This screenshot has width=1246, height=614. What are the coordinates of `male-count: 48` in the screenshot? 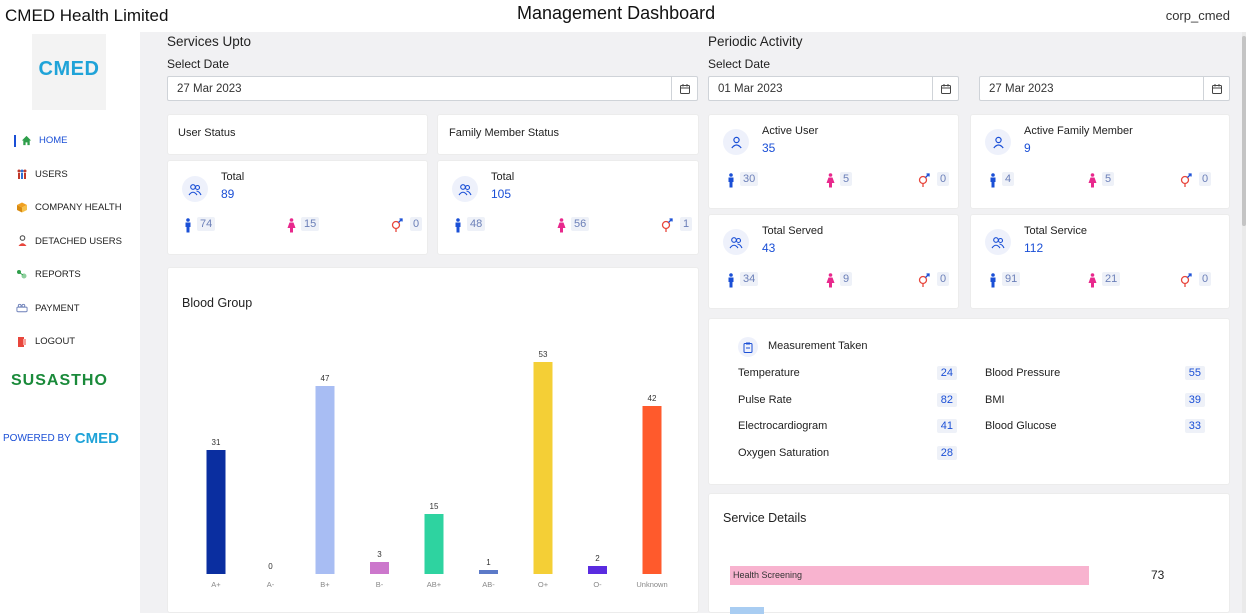 It's located at (476, 224).